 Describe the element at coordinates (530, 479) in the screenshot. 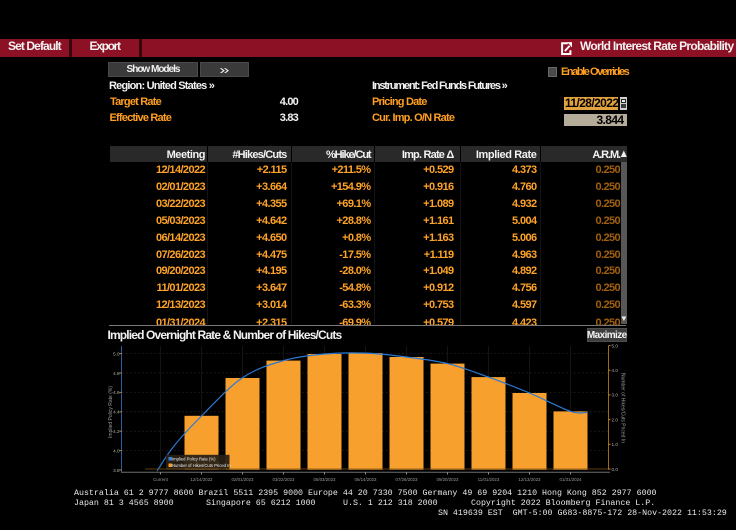

I see `svg-text: 12/13/2023` at that location.